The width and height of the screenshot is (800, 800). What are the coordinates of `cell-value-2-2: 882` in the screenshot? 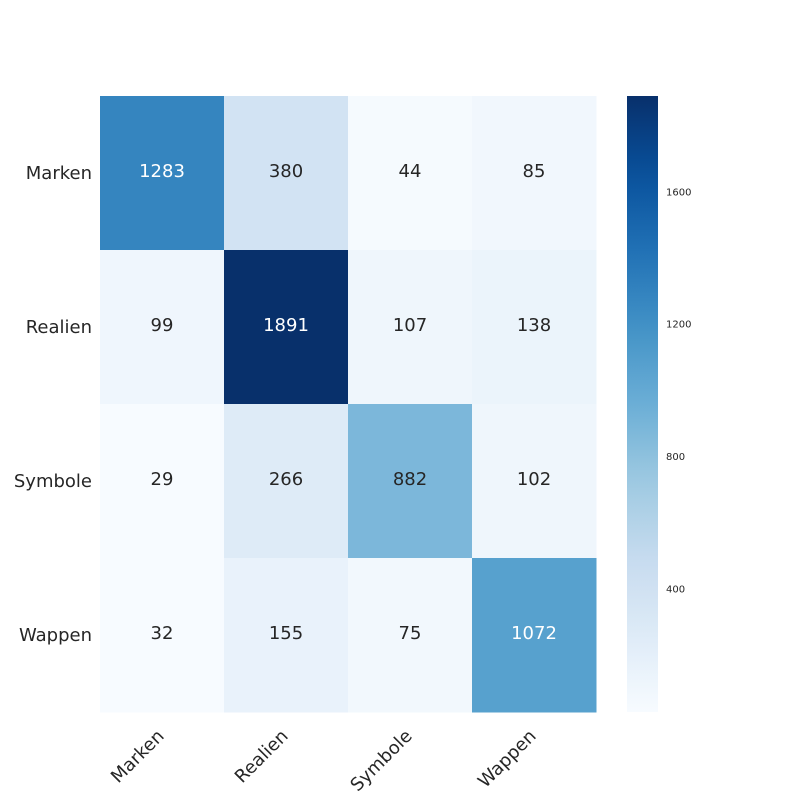 It's located at (410, 479).